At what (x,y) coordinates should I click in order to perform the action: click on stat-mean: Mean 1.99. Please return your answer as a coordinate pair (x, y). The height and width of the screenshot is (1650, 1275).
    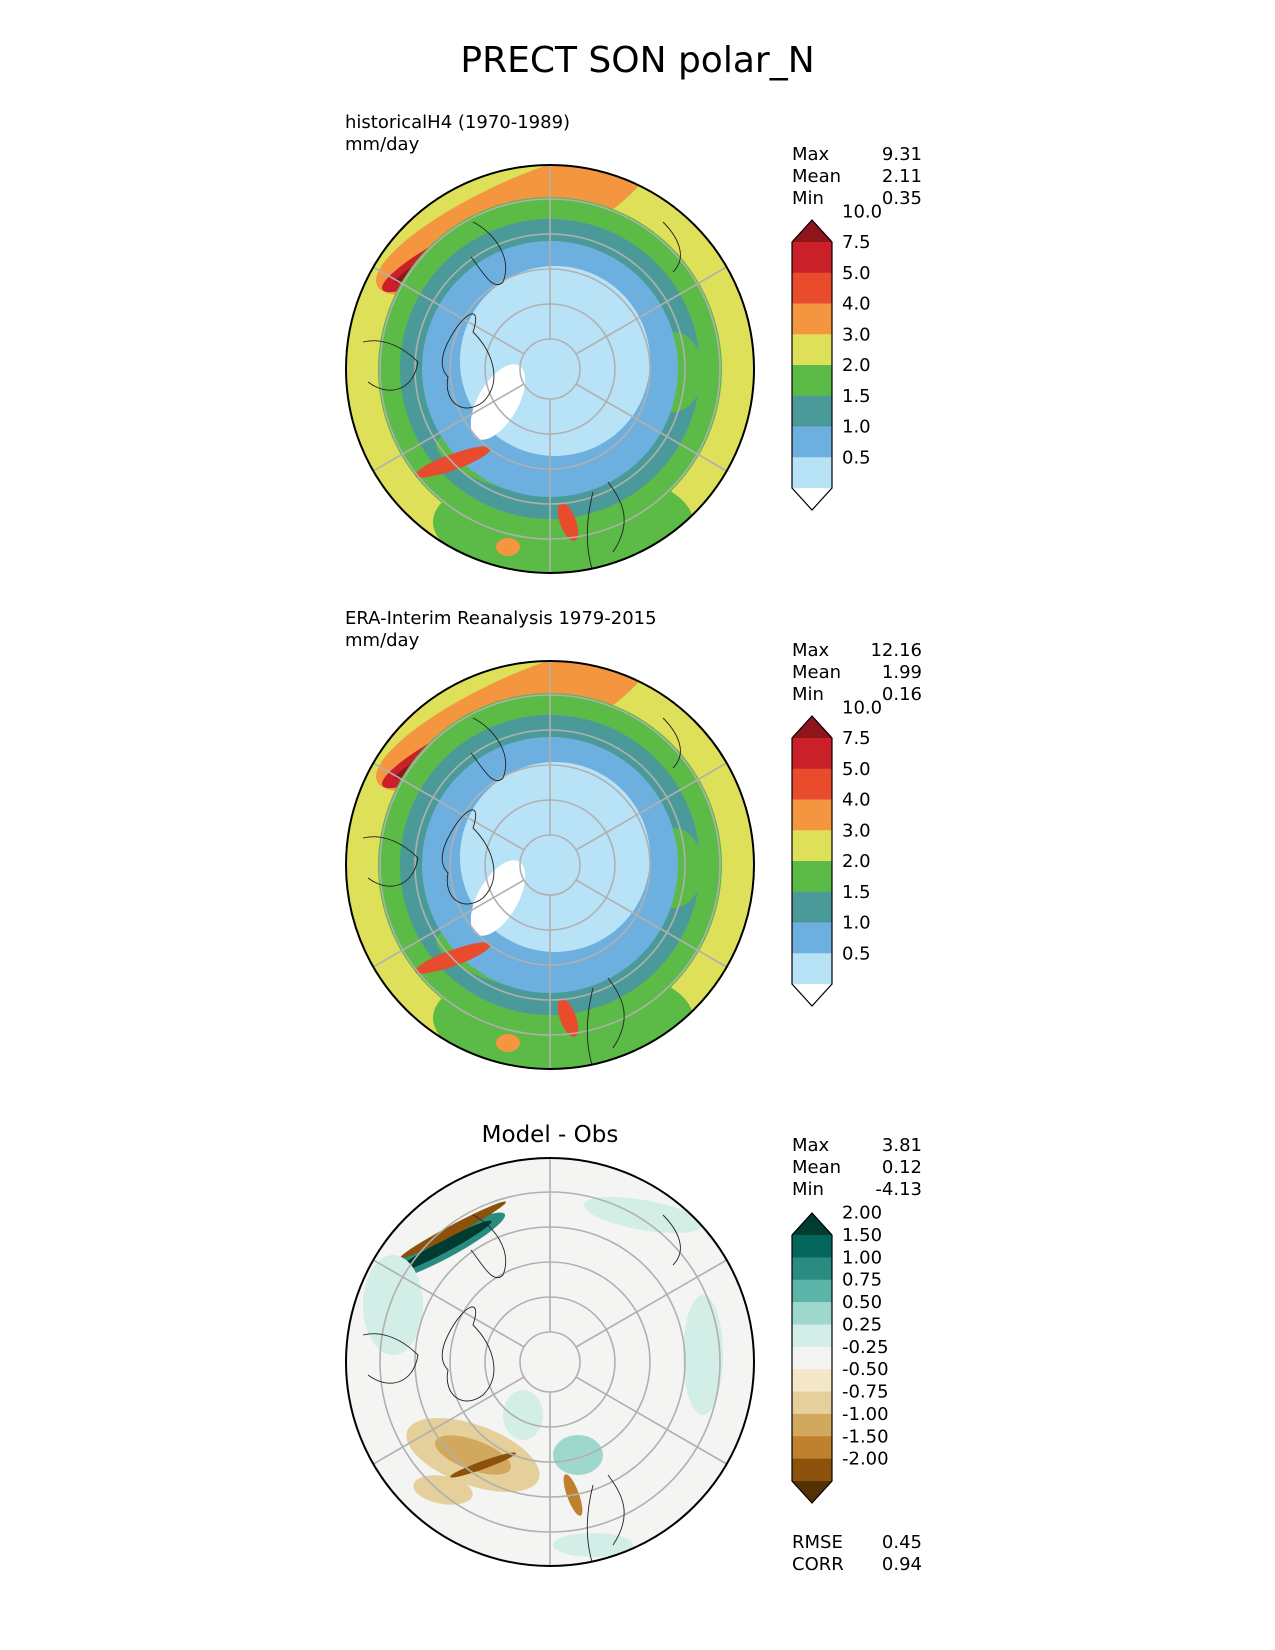
    Looking at the image, I should click on (857, 672).